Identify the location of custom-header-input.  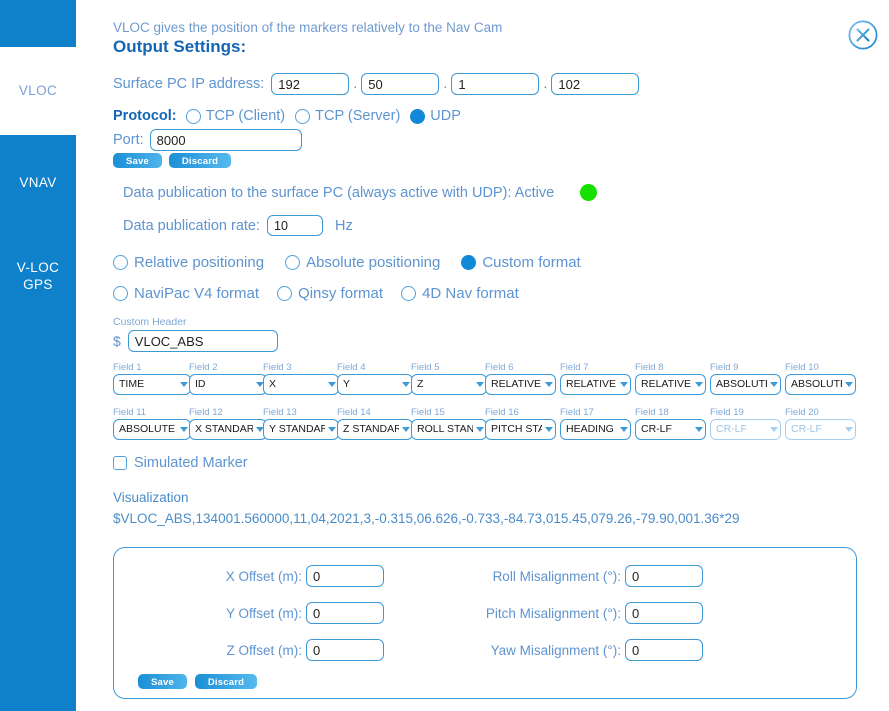
(202, 341).